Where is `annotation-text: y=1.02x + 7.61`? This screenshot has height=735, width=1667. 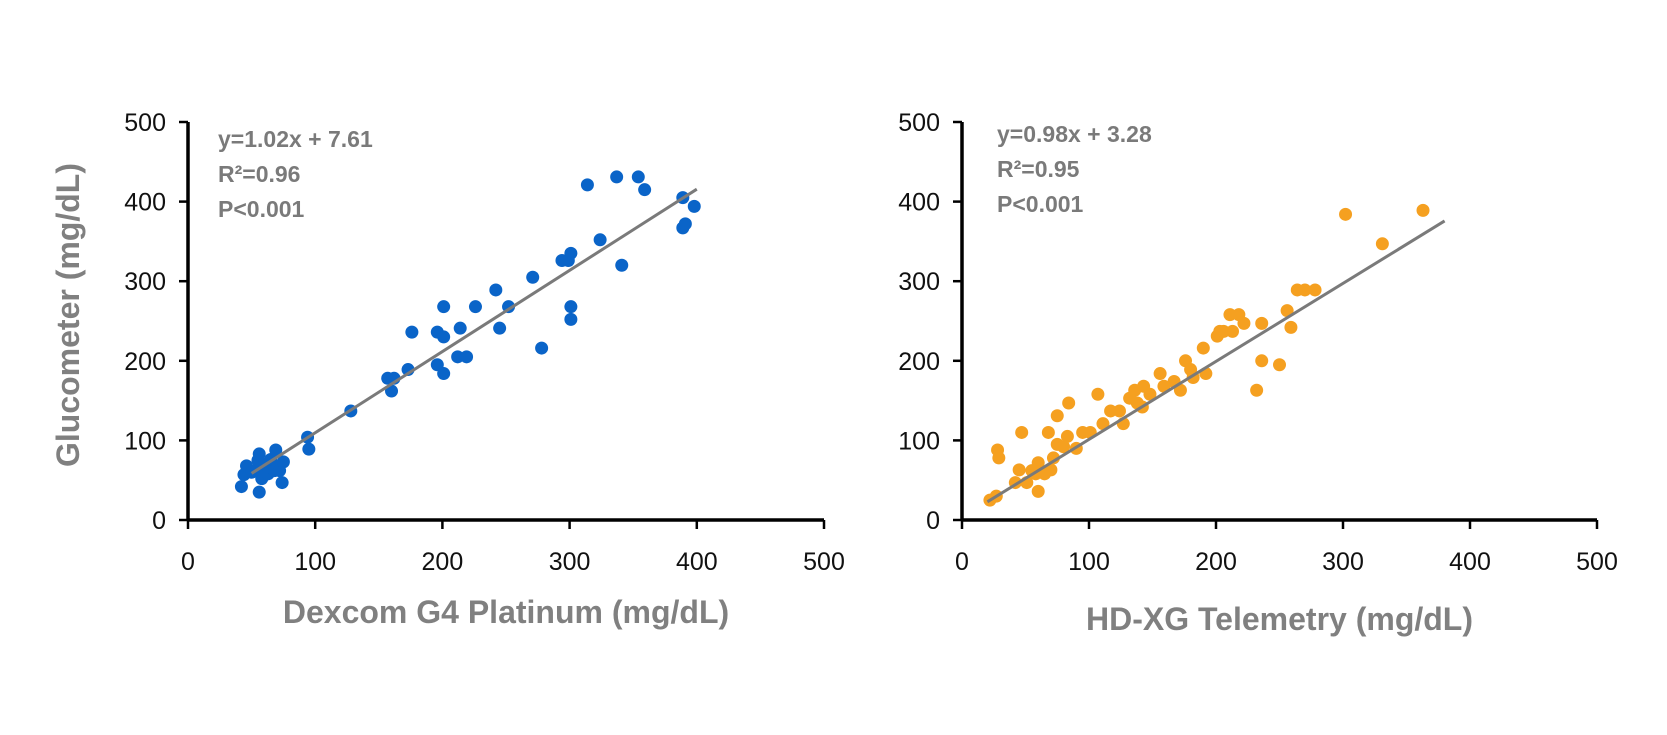
annotation-text: y=1.02x + 7.61 is located at coordinates (295, 139).